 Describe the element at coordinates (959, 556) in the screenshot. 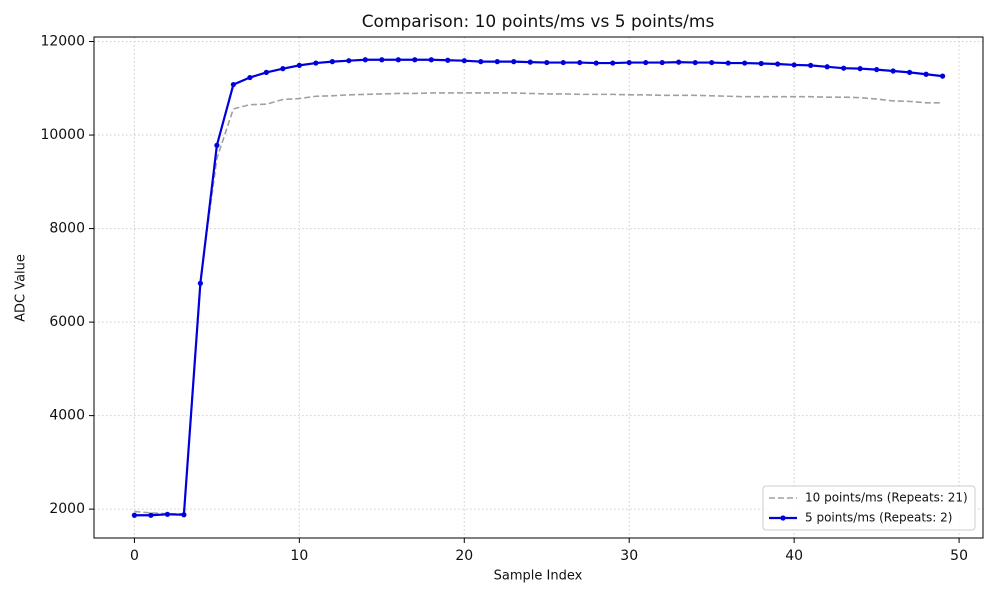

I see `x-tick-label: 50` at that location.